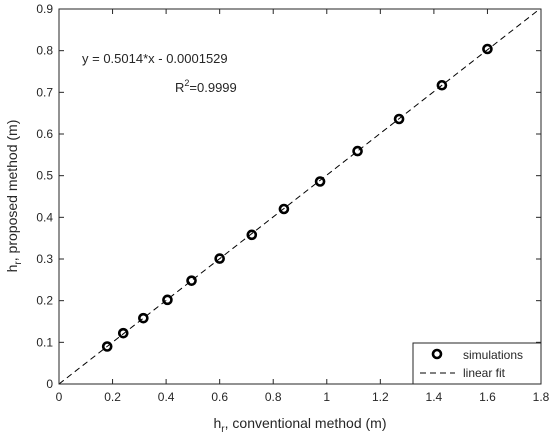  I want to click on y-tick-label: 0.7, so click(44, 92).